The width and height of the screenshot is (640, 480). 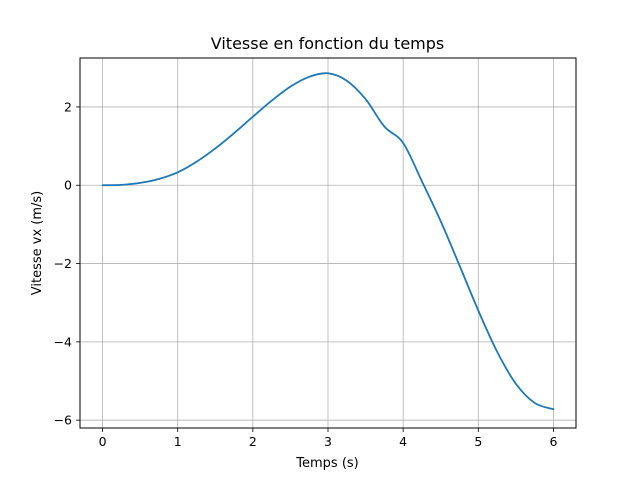 I want to click on x-tick-label: 2, so click(x=253, y=441).